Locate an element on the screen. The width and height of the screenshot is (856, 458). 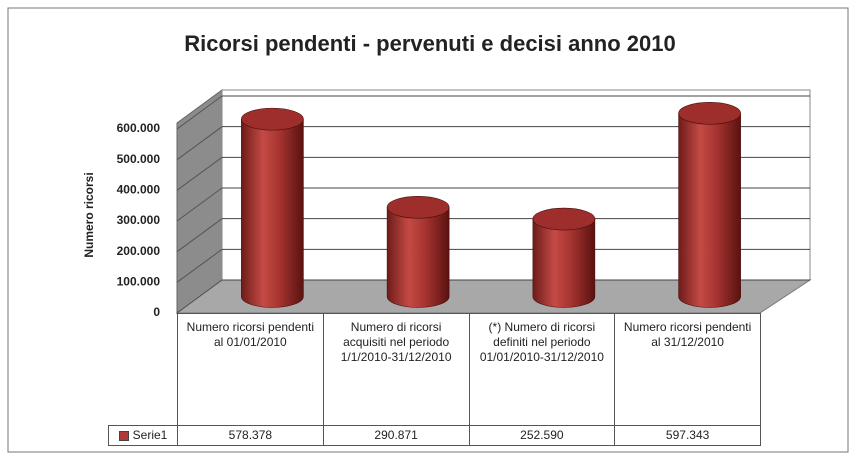
y-tick-label: 500.000 is located at coordinates (139, 159).